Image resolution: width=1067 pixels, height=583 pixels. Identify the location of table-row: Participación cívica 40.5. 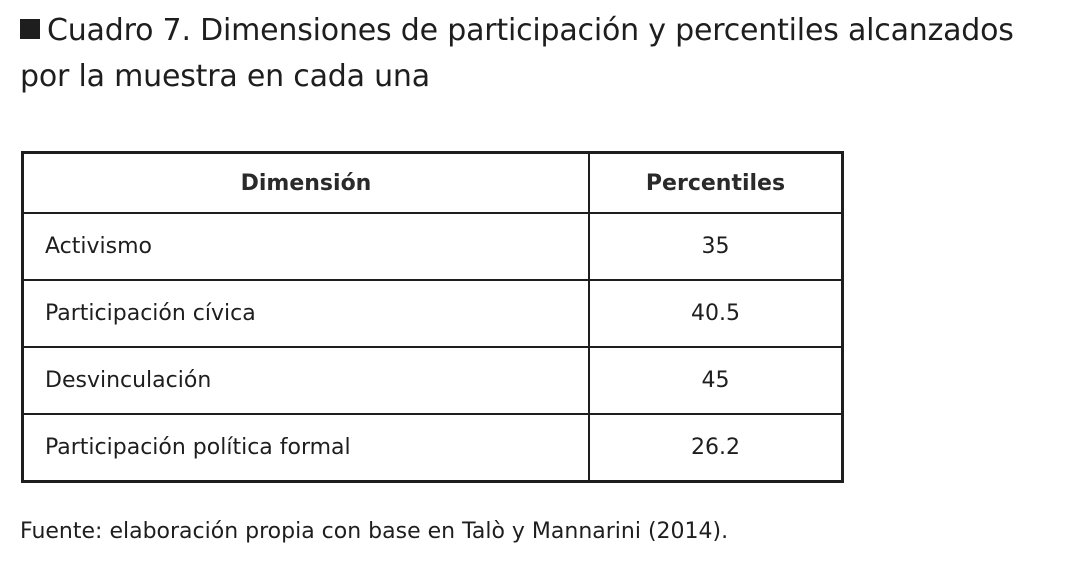
(432, 313).